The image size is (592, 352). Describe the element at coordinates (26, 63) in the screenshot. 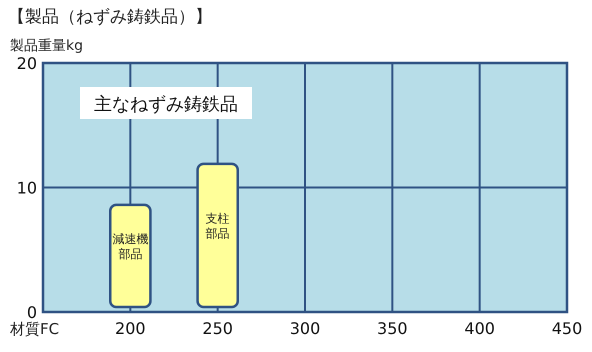

I see `y-tick-label: 20` at that location.